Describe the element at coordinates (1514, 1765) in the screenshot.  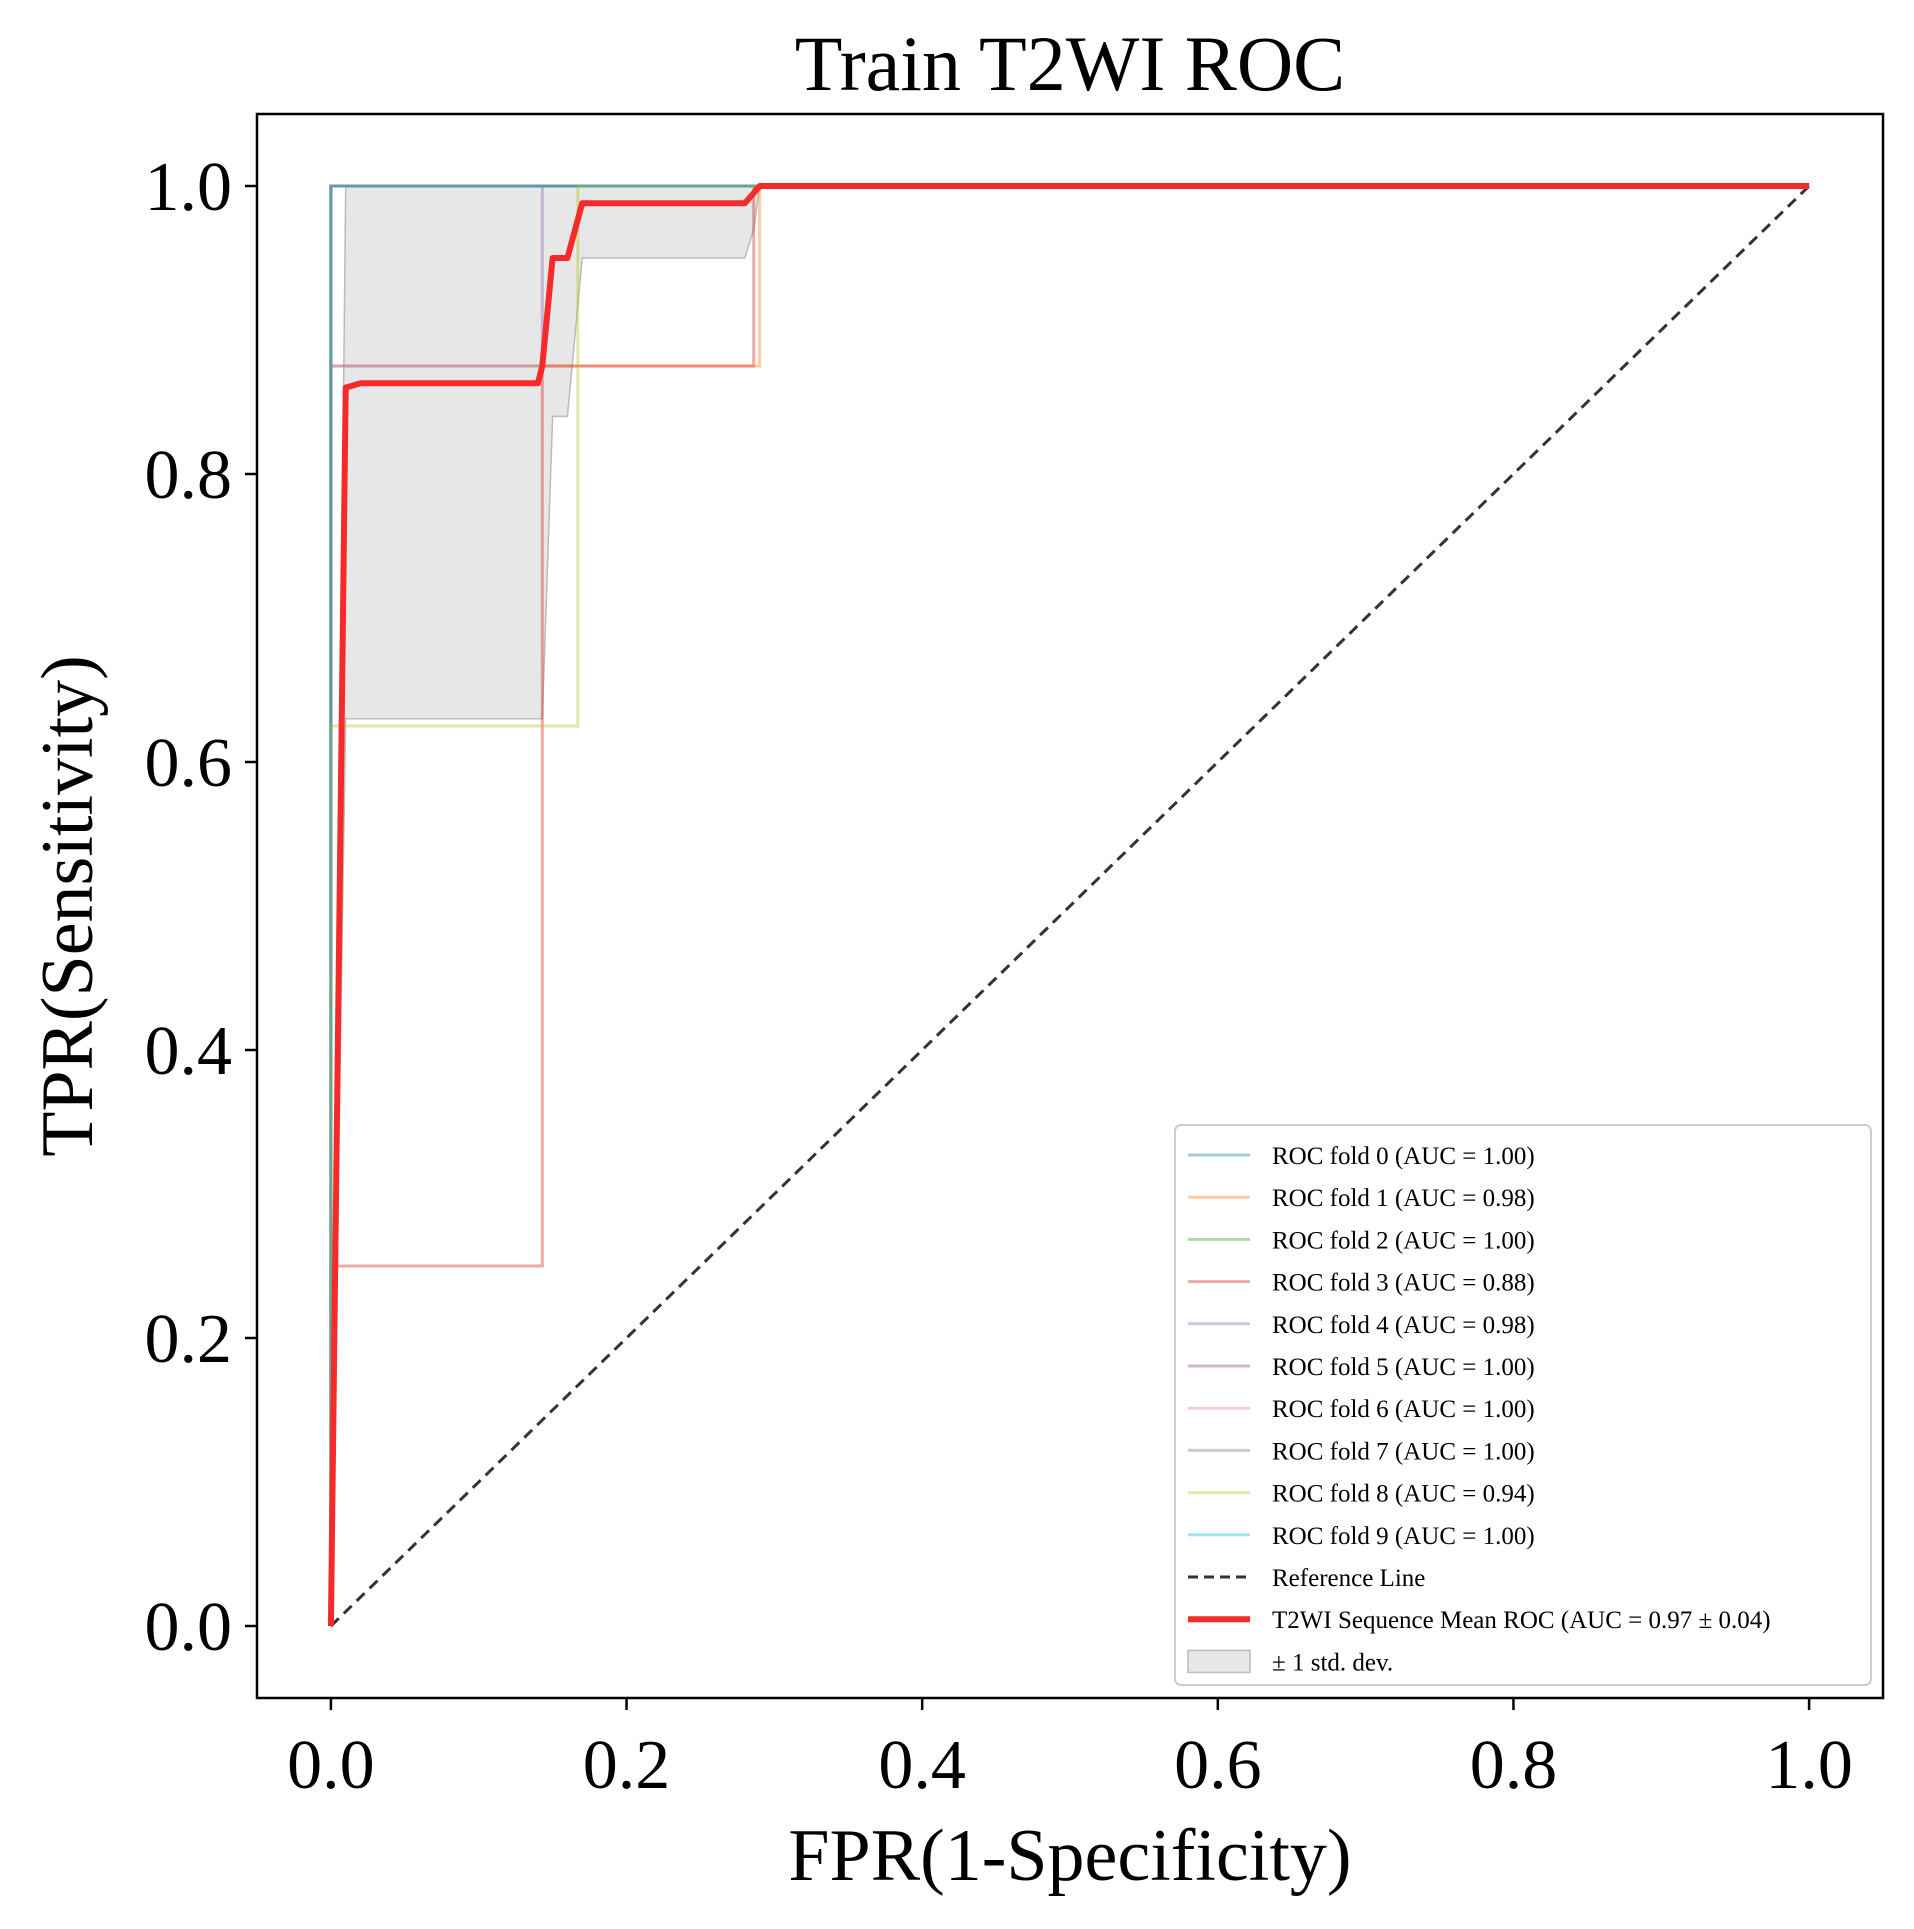
I see `x-tick-label: 0.8` at that location.